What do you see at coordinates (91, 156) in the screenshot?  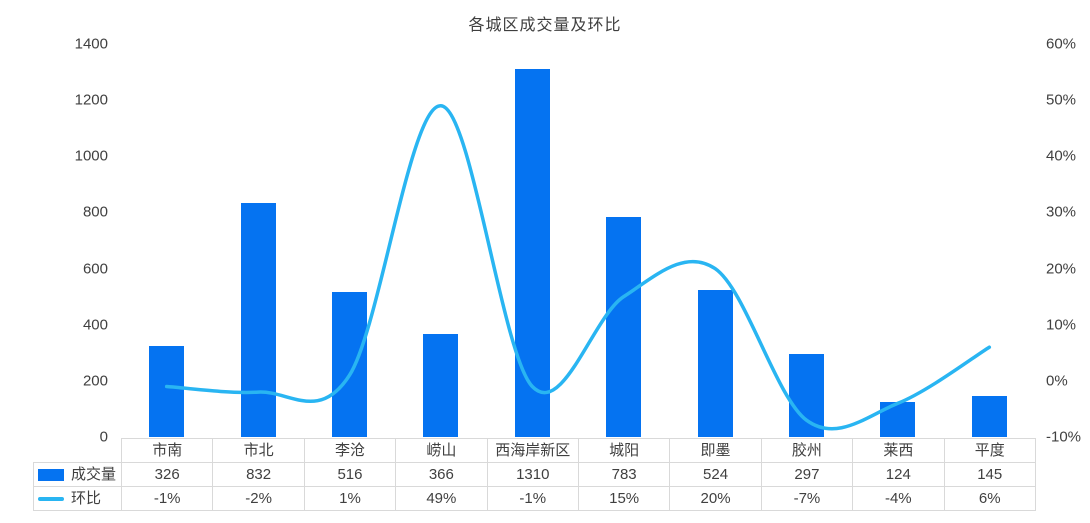 I see `left-axis-tick-1000: 1000` at bounding box center [91, 156].